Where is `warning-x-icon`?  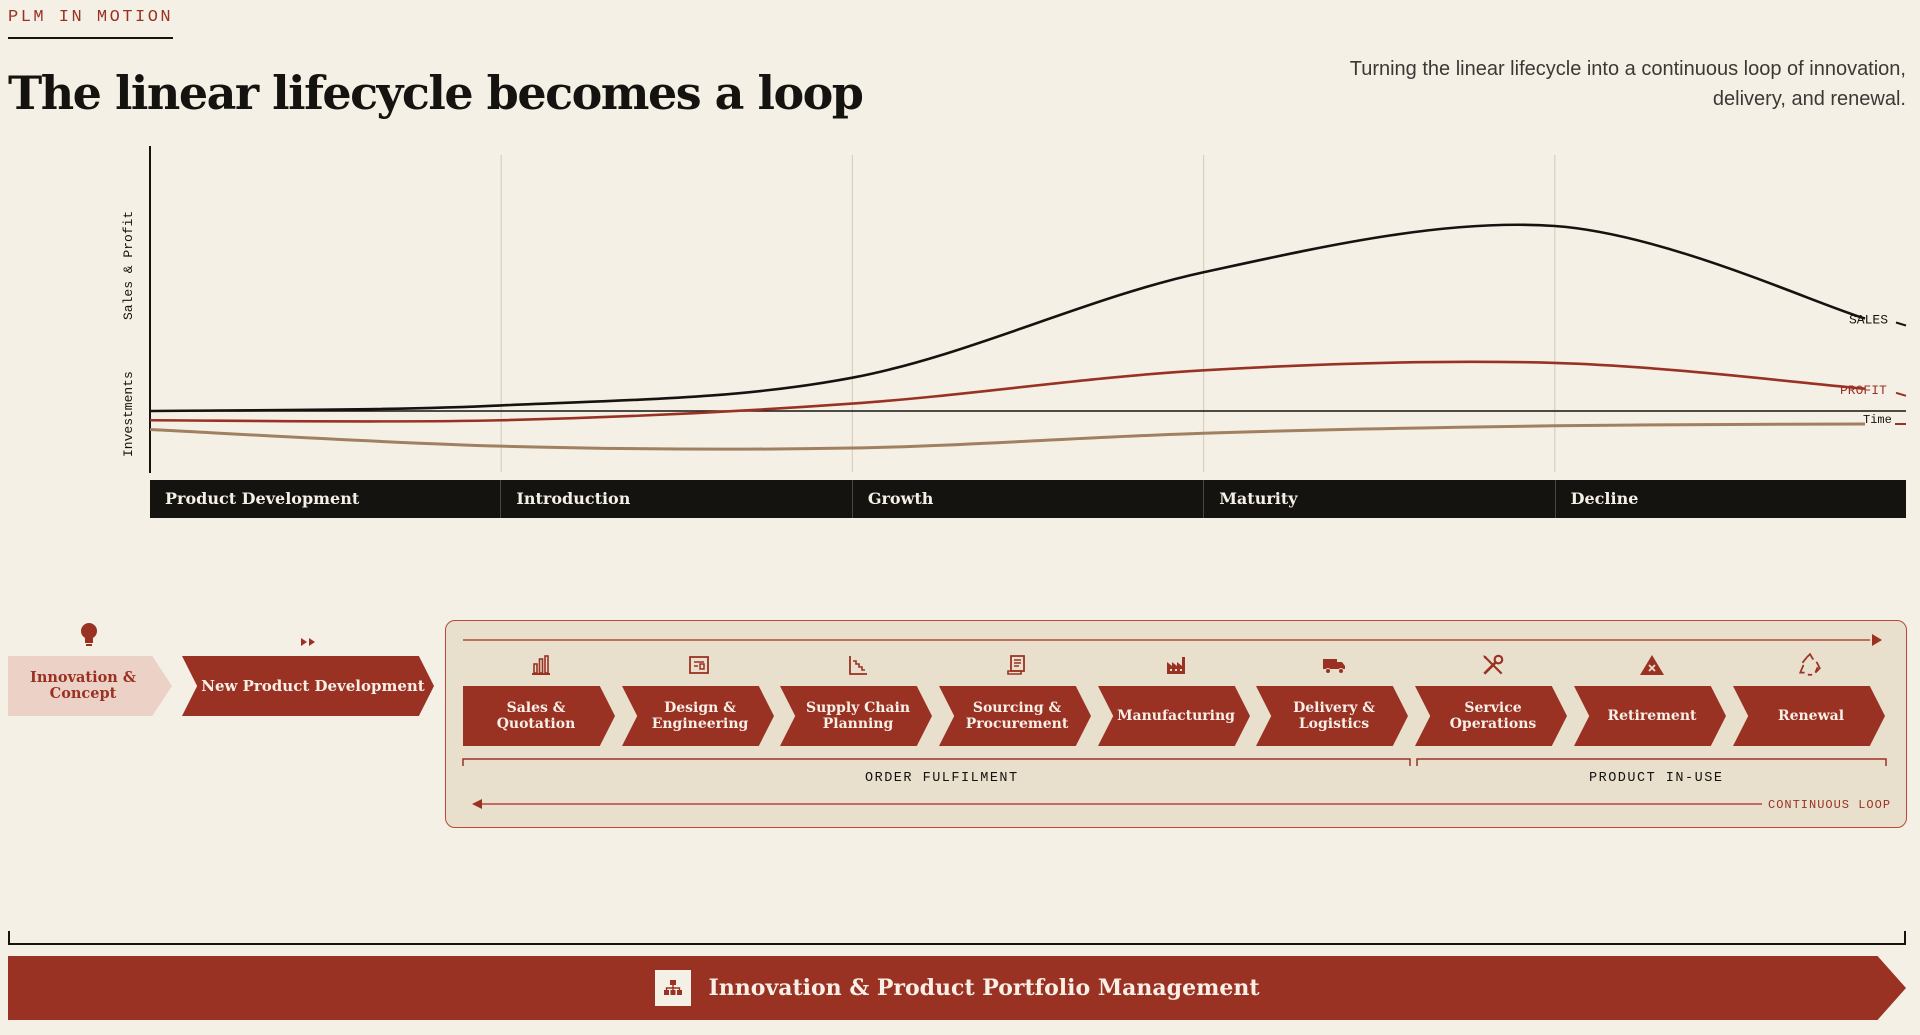
warning-x-icon is located at coordinates (1652, 665).